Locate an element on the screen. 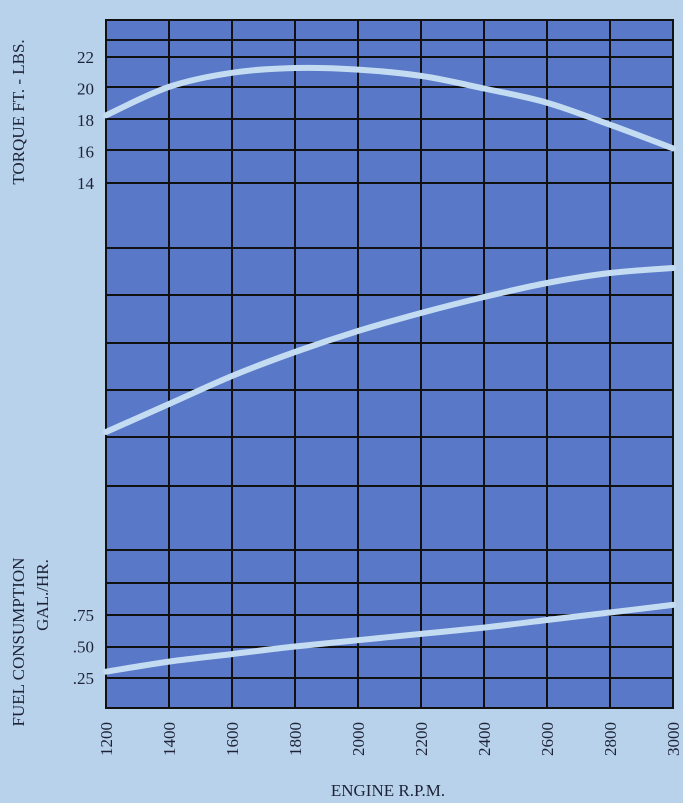 This screenshot has height=803, width=683. fuel-curve is located at coordinates (389, 638).